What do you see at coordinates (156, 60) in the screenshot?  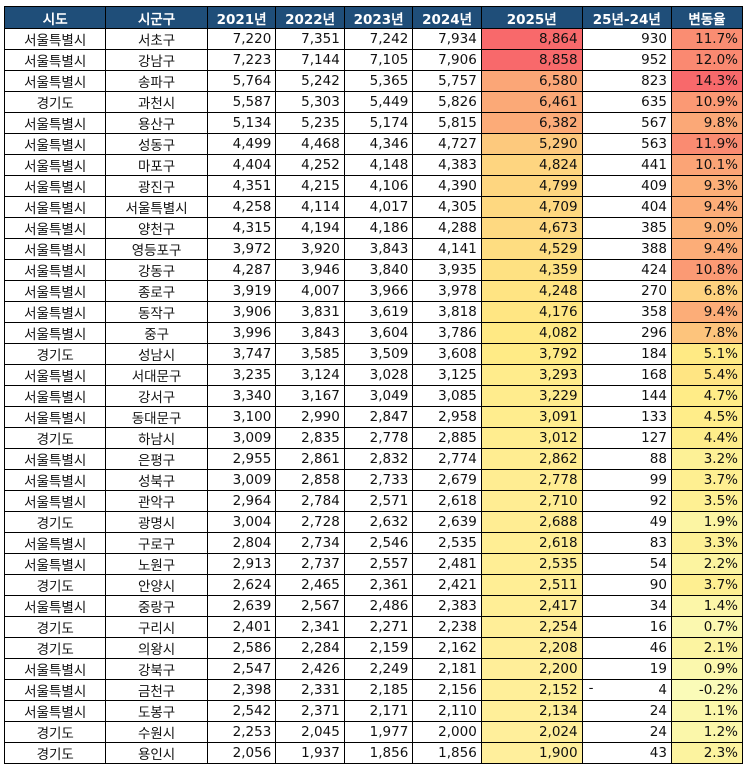 I see `cell-sigungu: 강남구` at bounding box center [156, 60].